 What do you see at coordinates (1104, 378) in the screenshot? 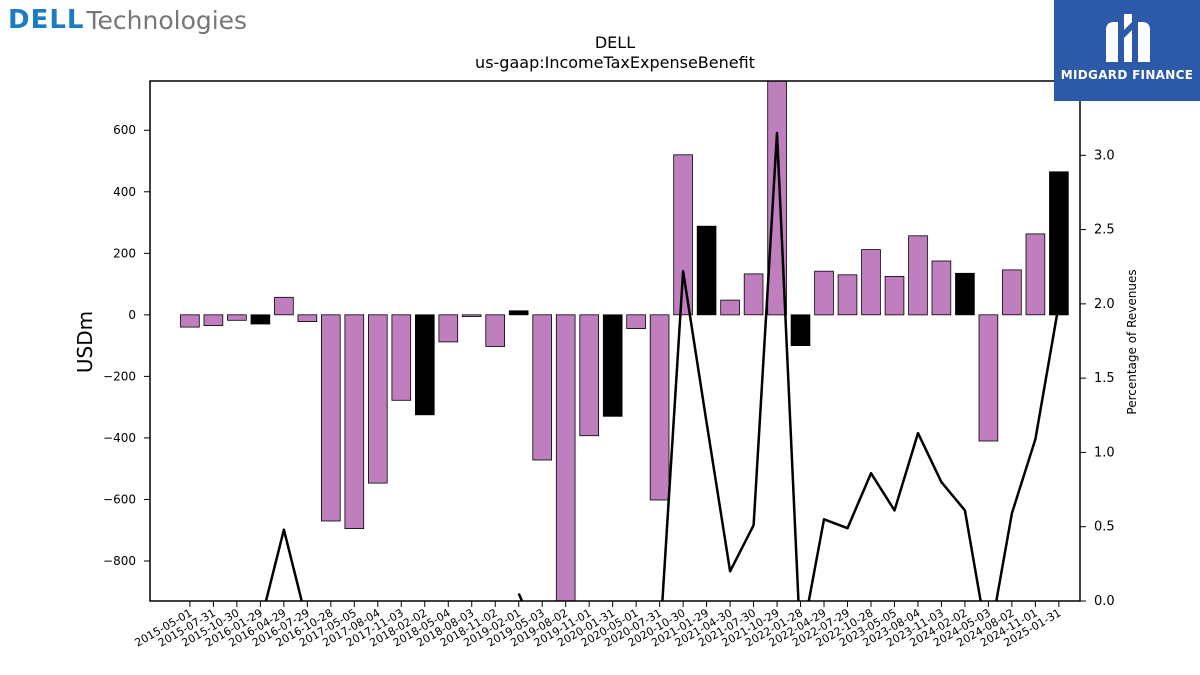
I see `y2-tick-label: 1.5` at bounding box center [1104, 378].